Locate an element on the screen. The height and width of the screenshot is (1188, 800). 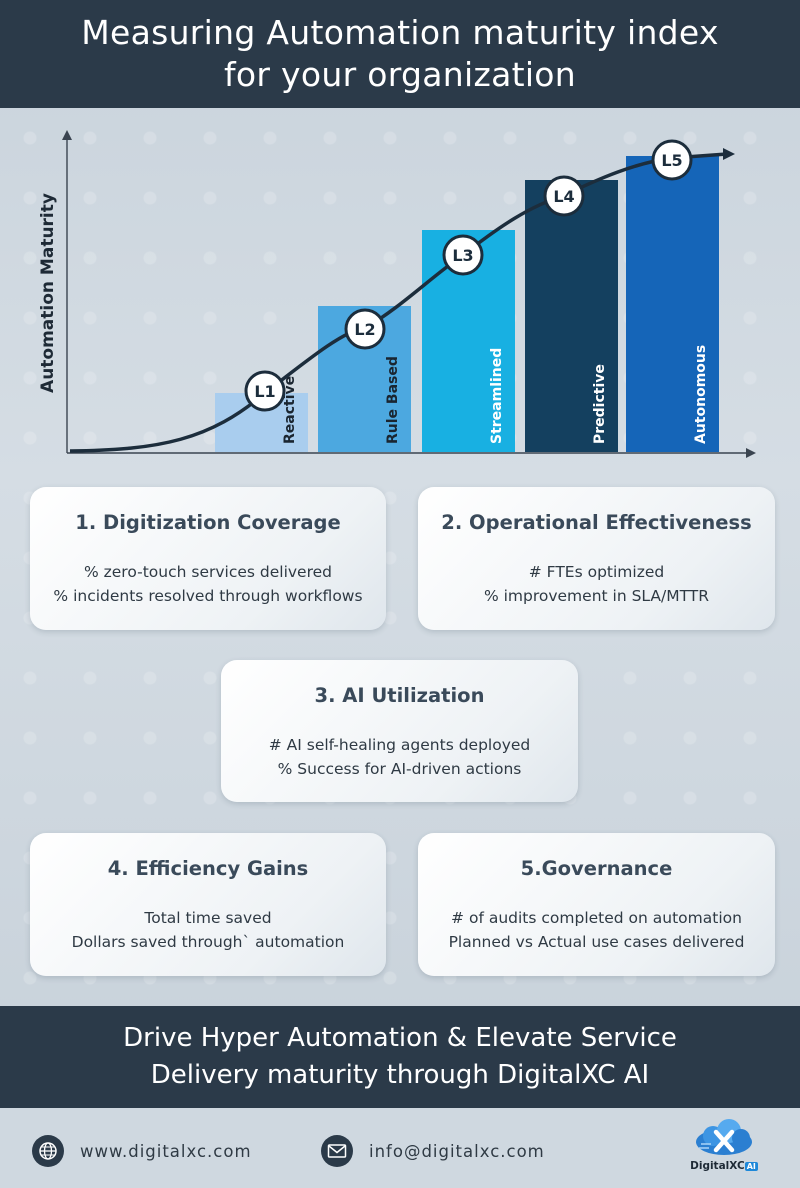
x-axis-arrow is located at coordinates (751, 453).